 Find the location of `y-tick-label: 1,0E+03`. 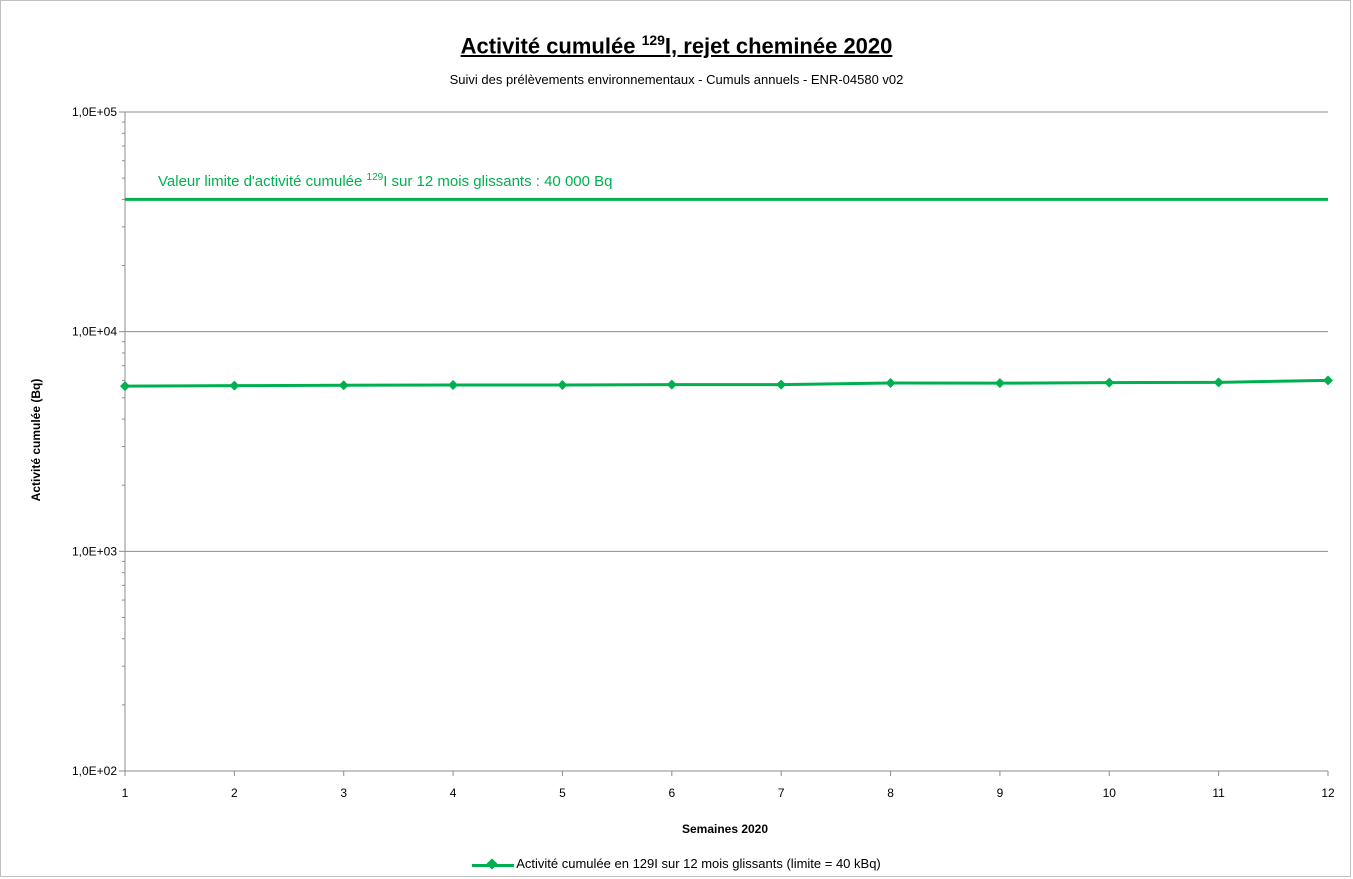

y-tick-label: 1,0E+03 is located at coordinates (94, 551).